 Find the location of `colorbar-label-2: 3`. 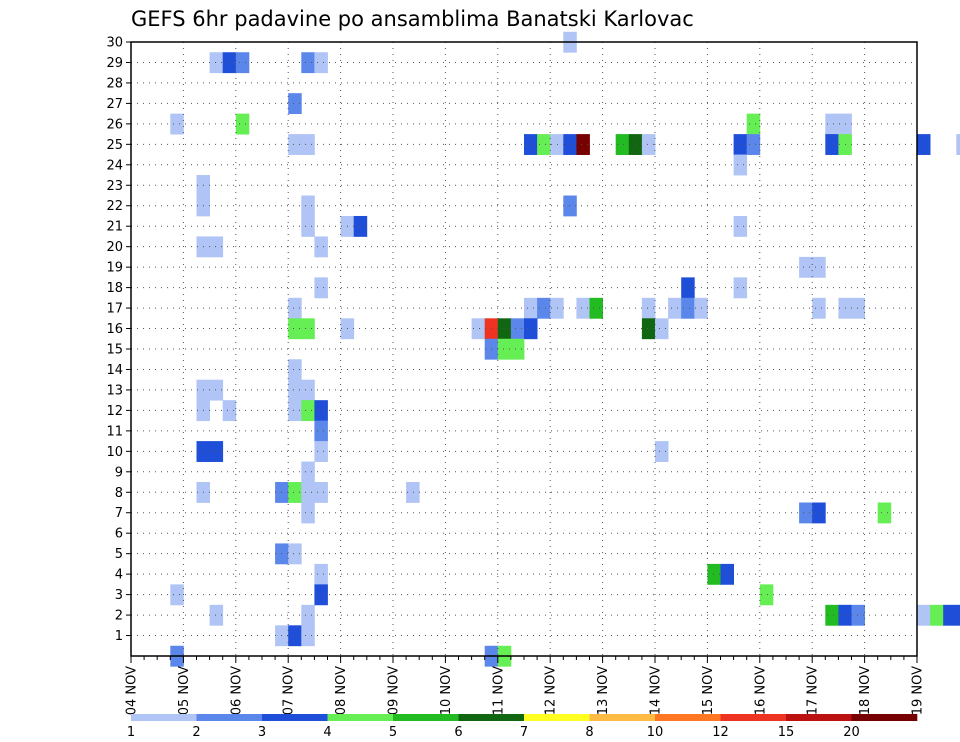

colorbar-label-2: 3 is located at coordinates (262, 732).